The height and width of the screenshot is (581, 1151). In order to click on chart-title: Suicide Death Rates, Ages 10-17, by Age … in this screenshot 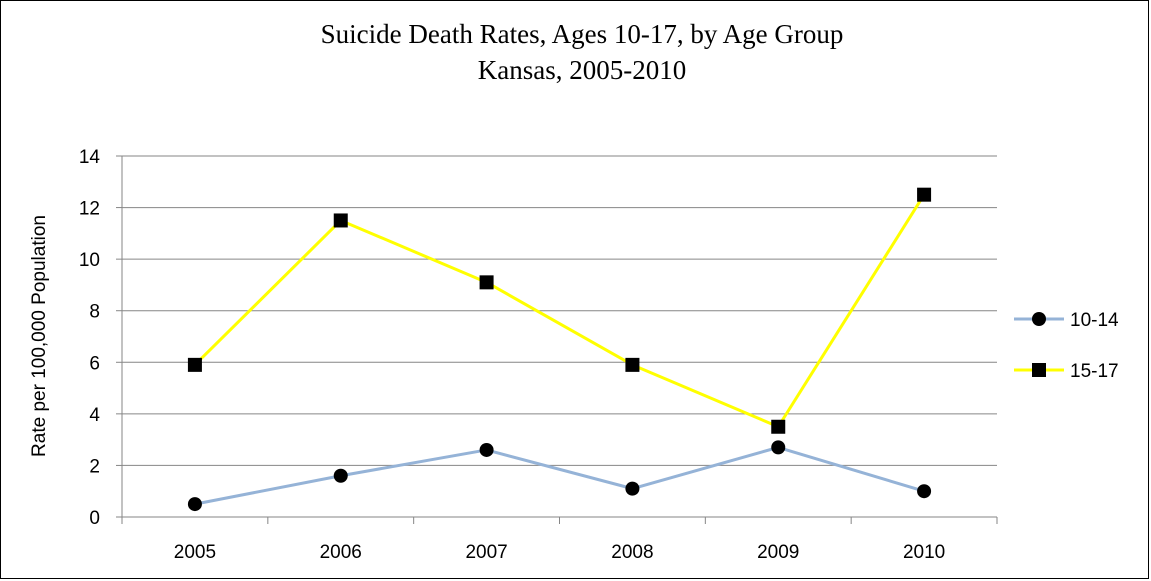, I will do `click(582, 34)`.